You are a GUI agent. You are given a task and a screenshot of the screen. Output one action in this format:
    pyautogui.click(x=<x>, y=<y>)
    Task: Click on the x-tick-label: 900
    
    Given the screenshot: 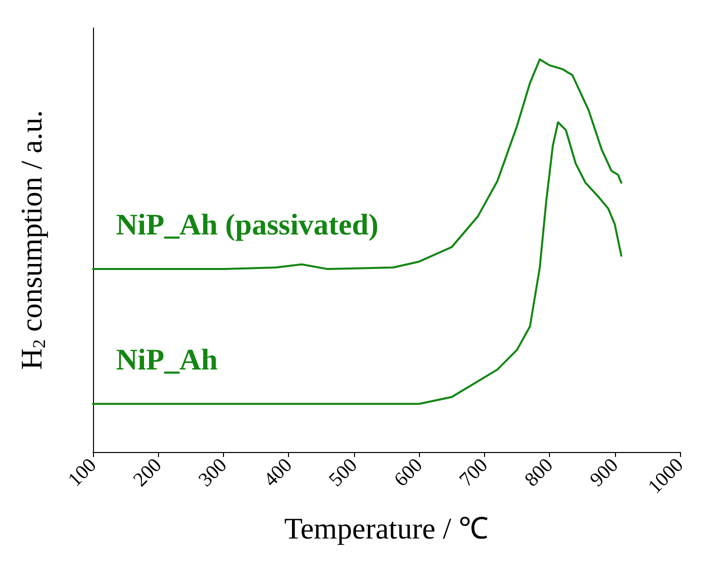 What is the action you would take?
    pyautogui.click(x=604, y=472)
    